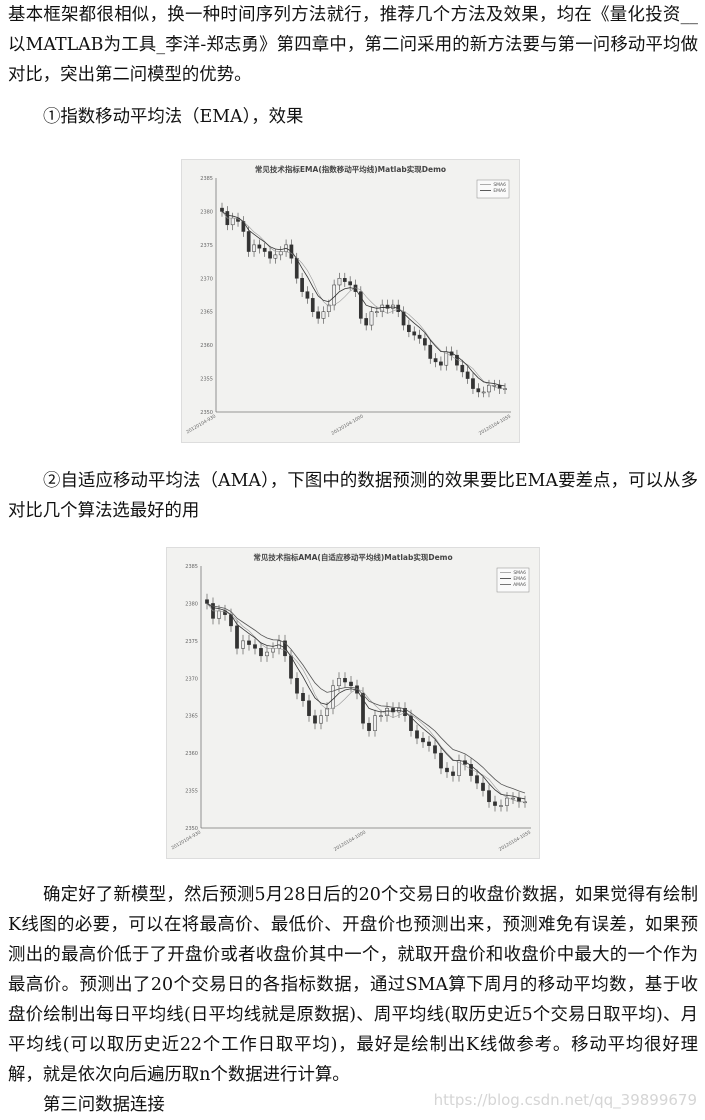 The height and width of the screenshot is (1120, 705). I want to click on series-line-ama6, so click(366, 698).